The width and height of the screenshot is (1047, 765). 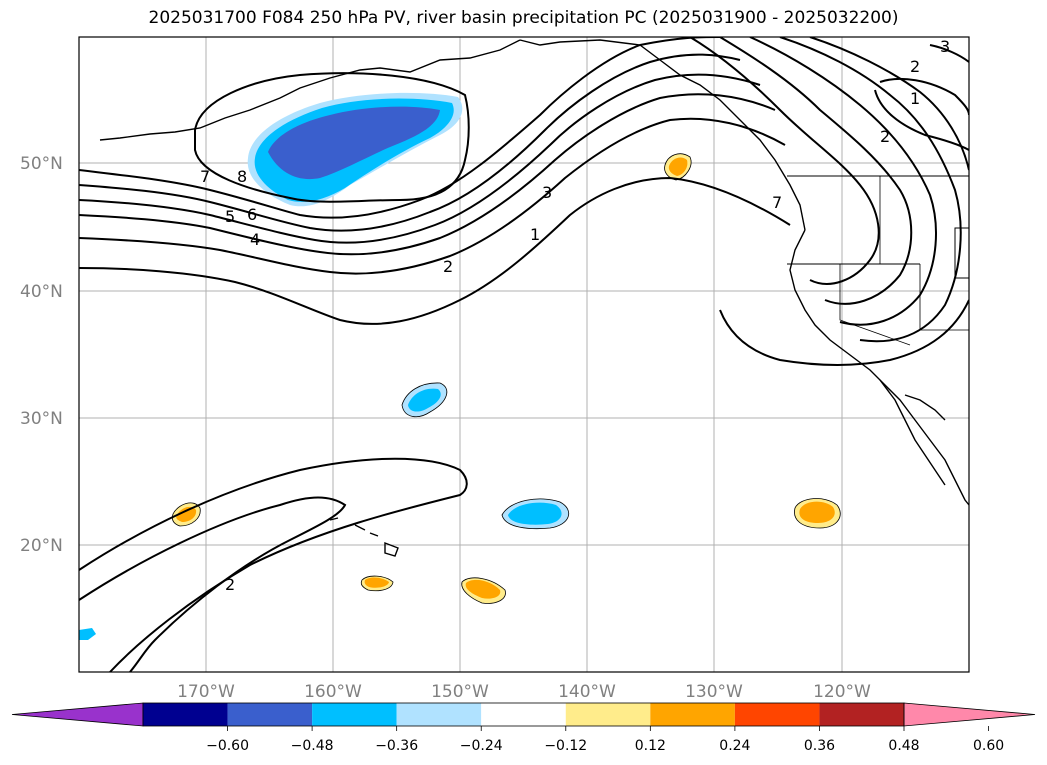 I want to click on contour-label: 6, so click(x=252, y=214).